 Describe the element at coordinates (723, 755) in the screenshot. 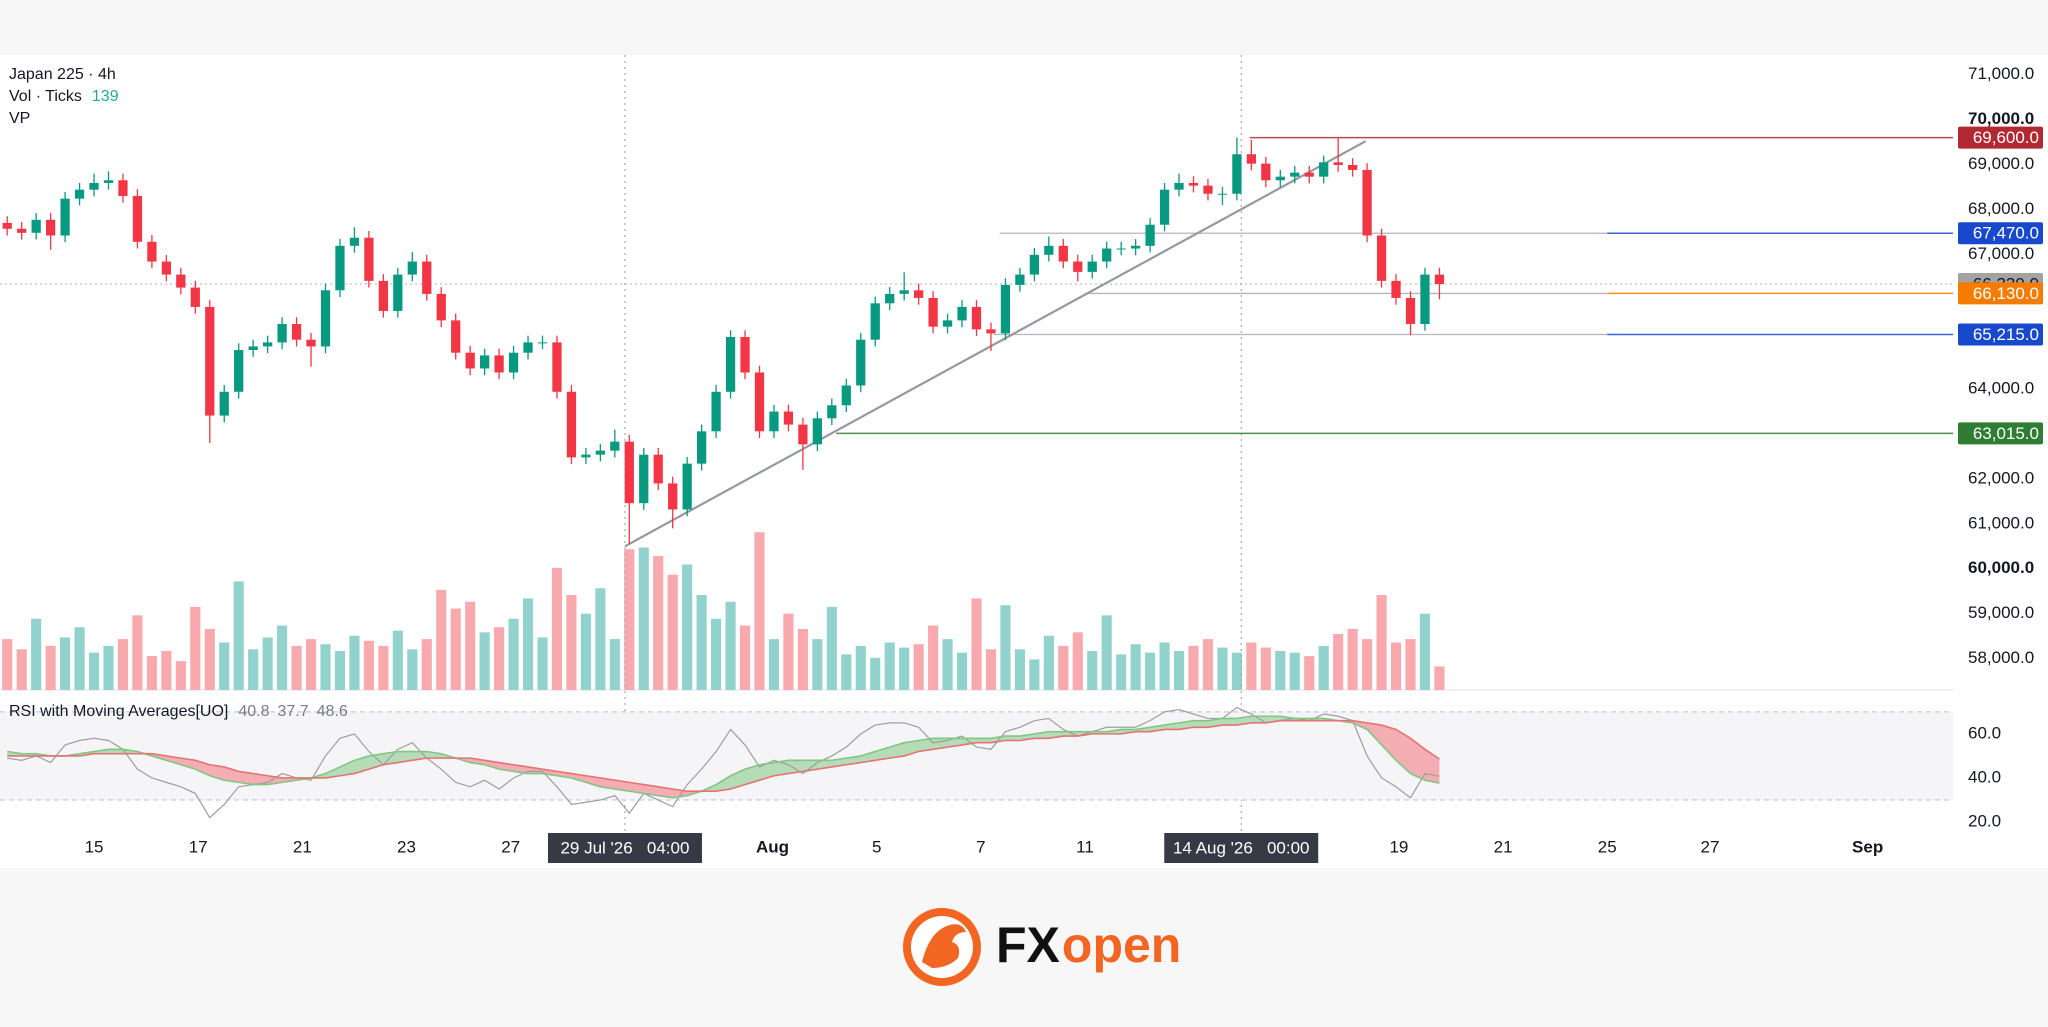

I see `rsi-line` at that location.